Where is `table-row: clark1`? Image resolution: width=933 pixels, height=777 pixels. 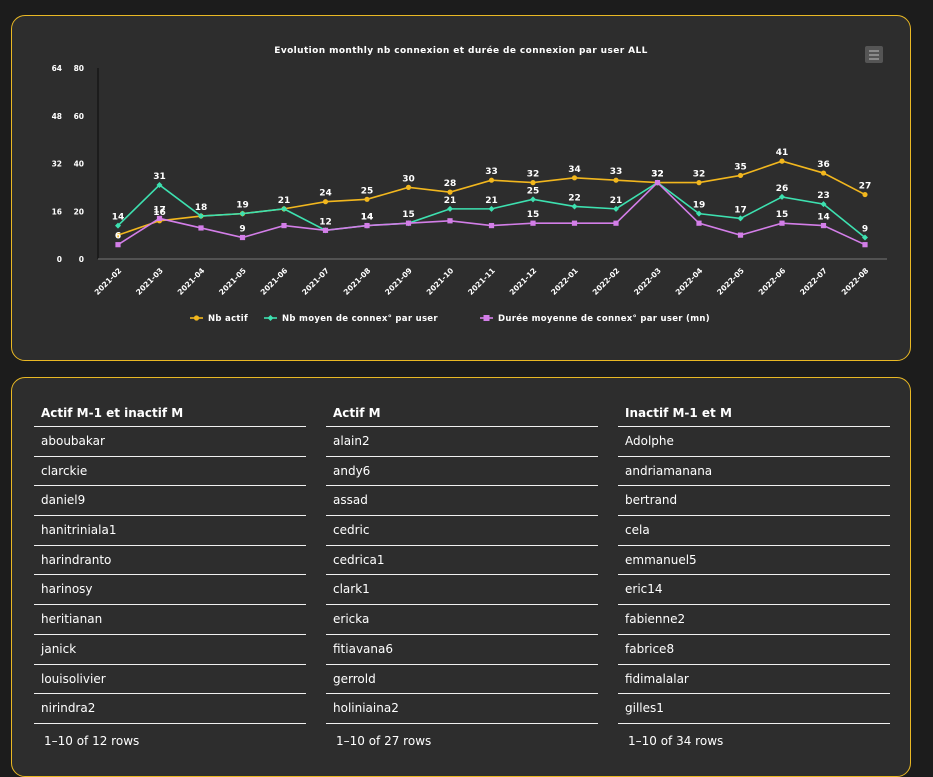 table-row: clark1 is located at coordinates (462, 590).